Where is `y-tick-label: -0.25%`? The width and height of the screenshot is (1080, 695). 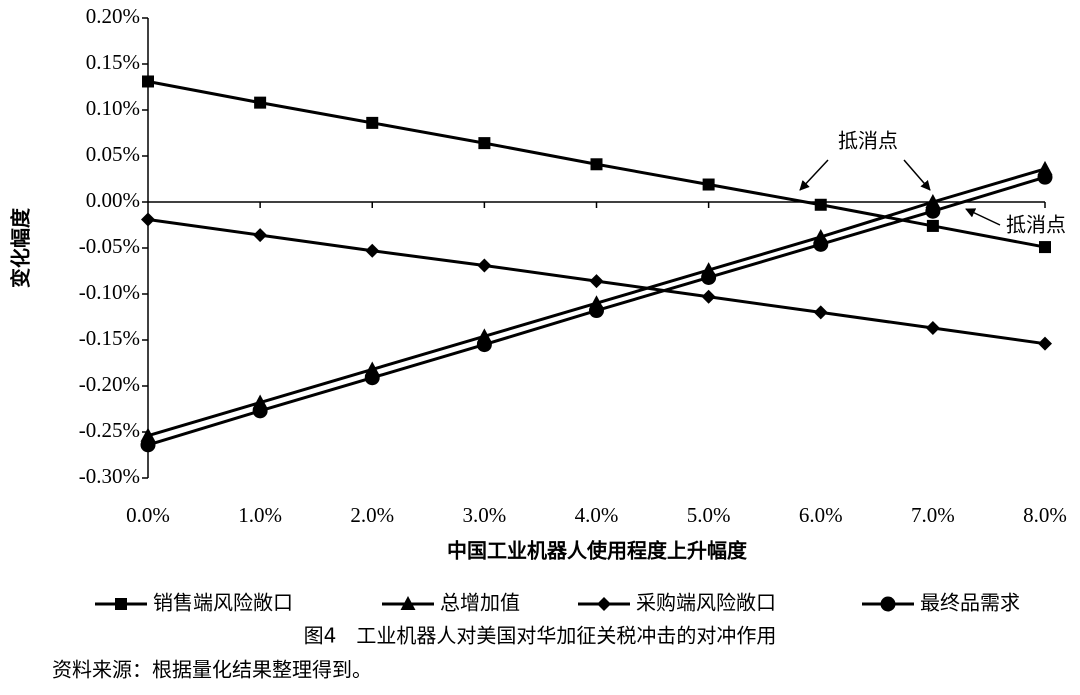
y-tick-label: -0.25% is located at coordinates (109, 430).